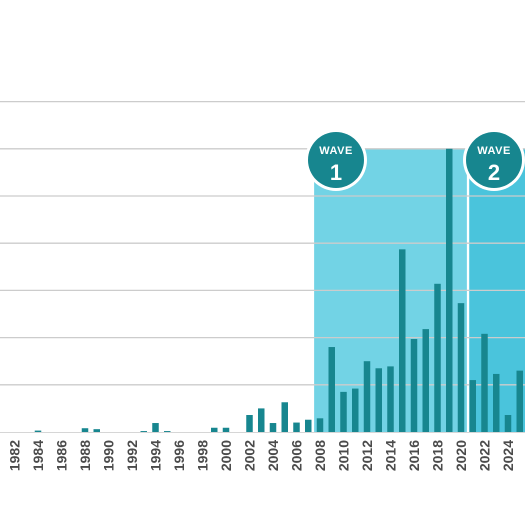  I want to click on bar-1989, so click(96, 430).